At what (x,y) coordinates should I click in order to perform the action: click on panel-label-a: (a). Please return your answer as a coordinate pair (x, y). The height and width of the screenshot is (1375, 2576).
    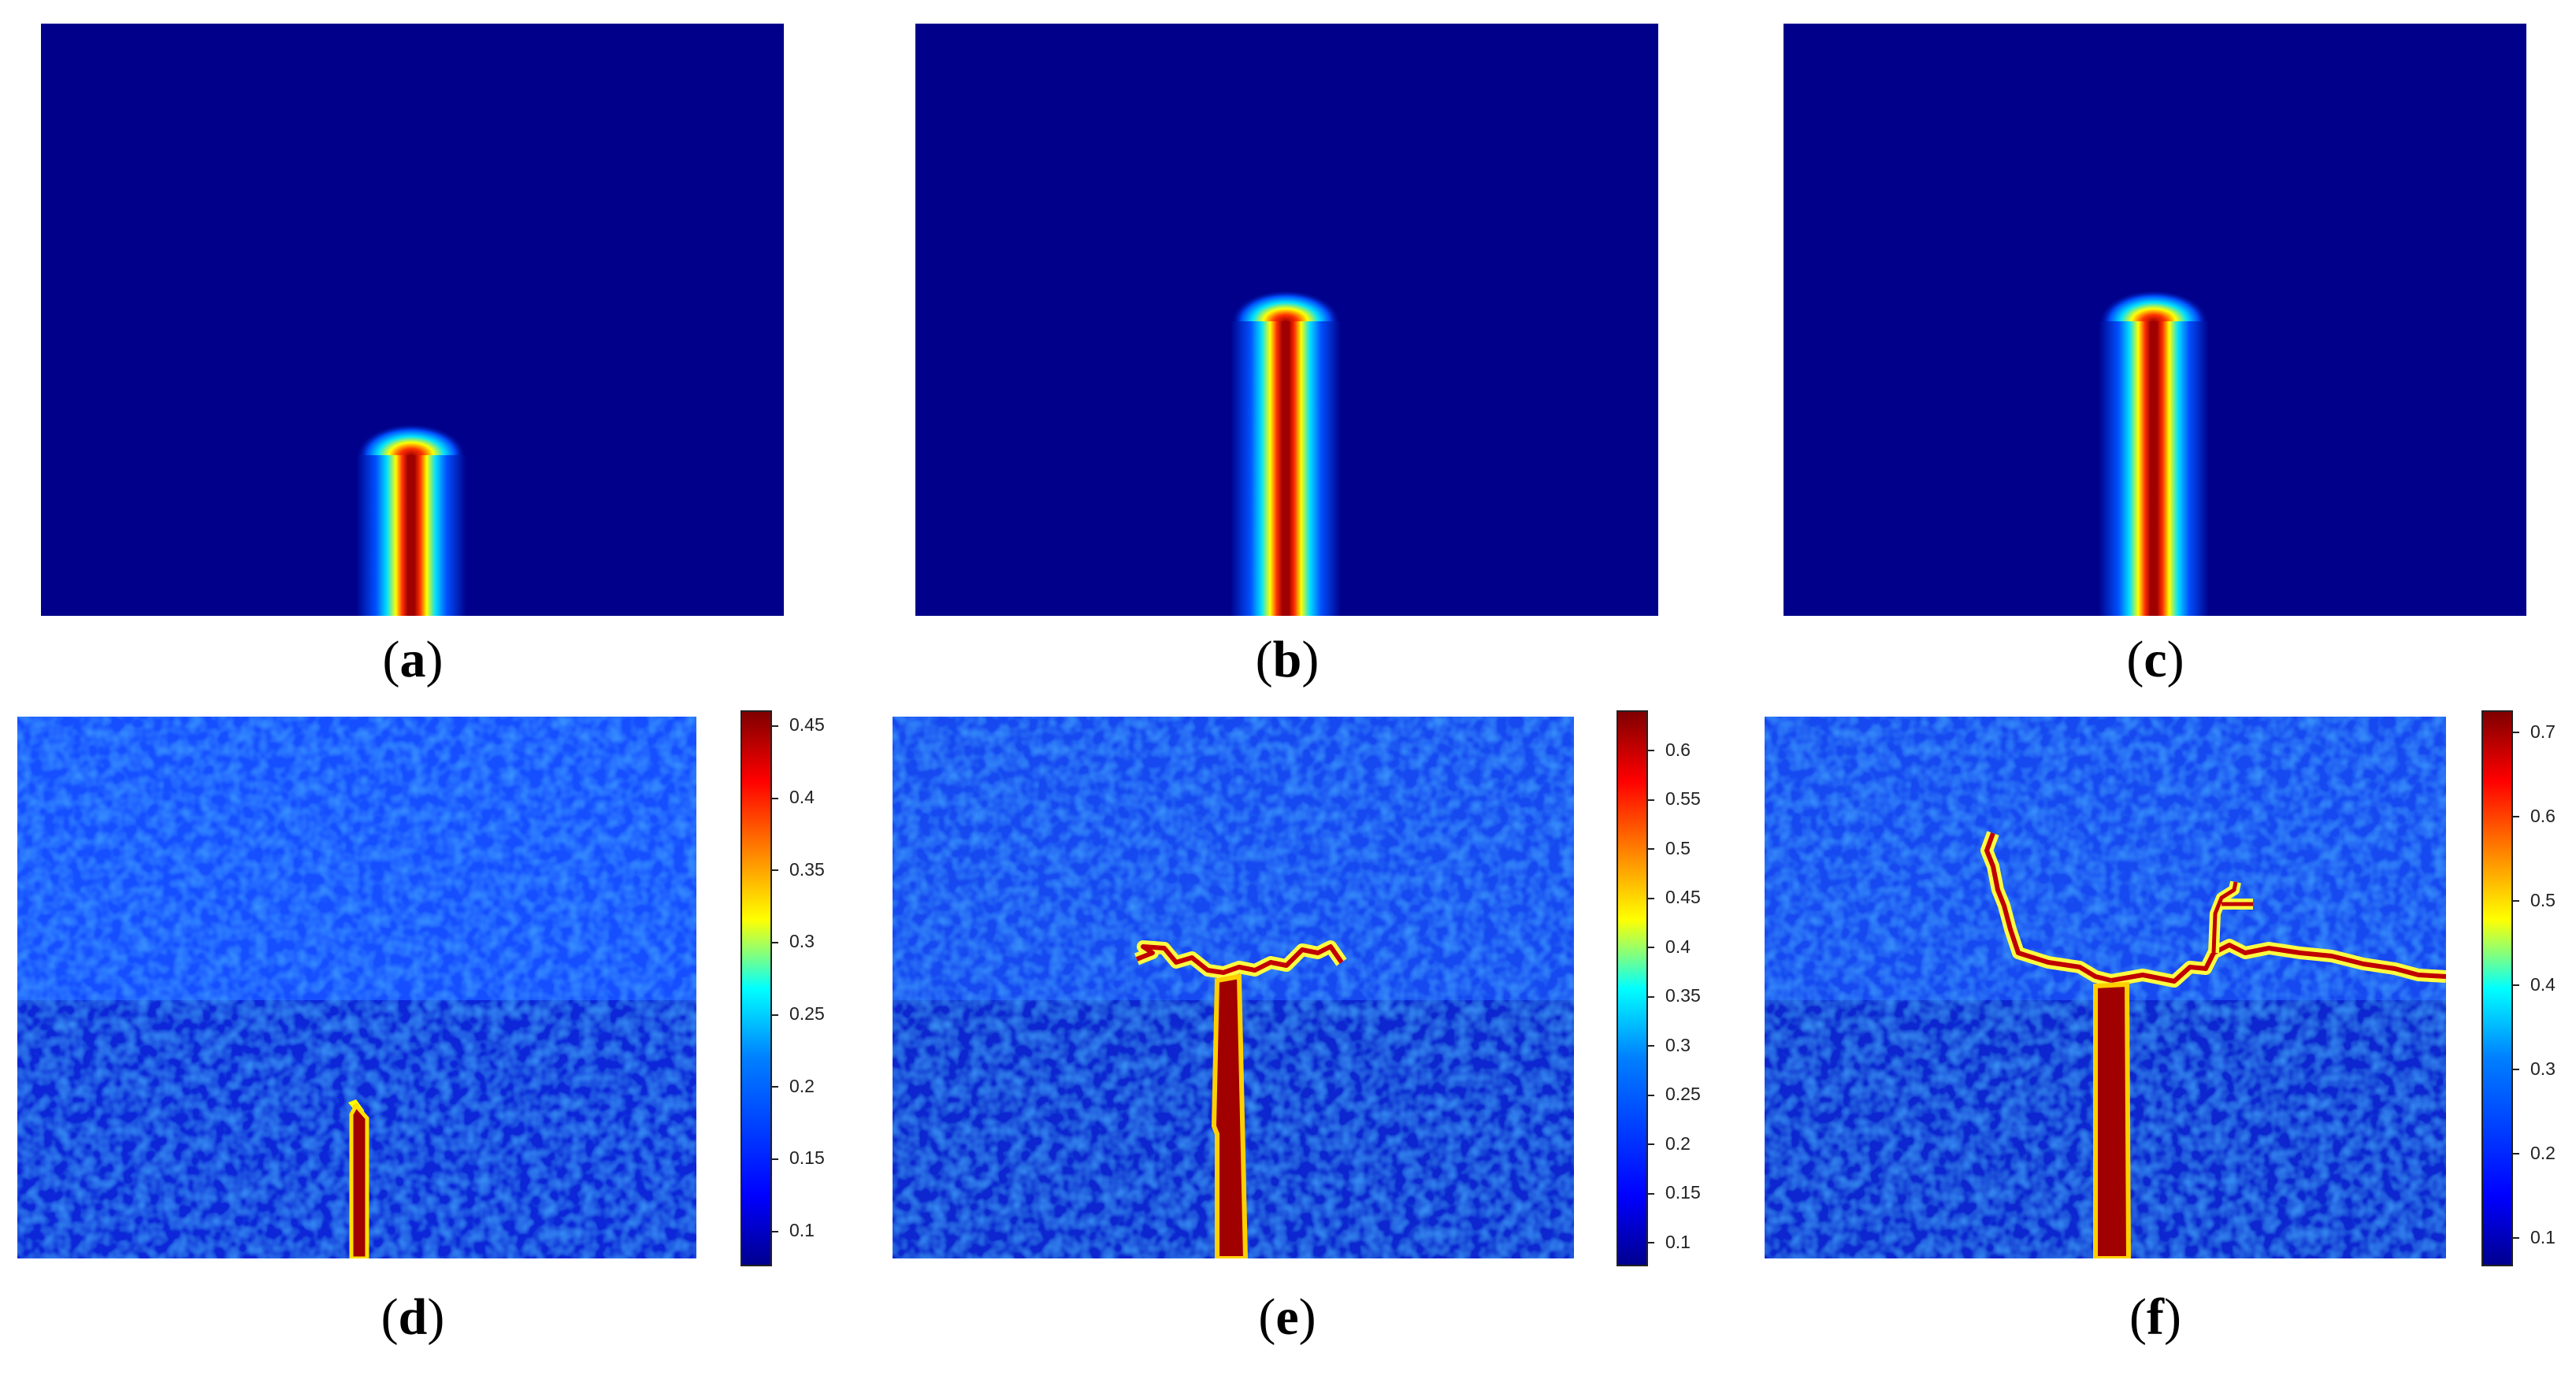
    Looking at the image, I should click on (413, 659).